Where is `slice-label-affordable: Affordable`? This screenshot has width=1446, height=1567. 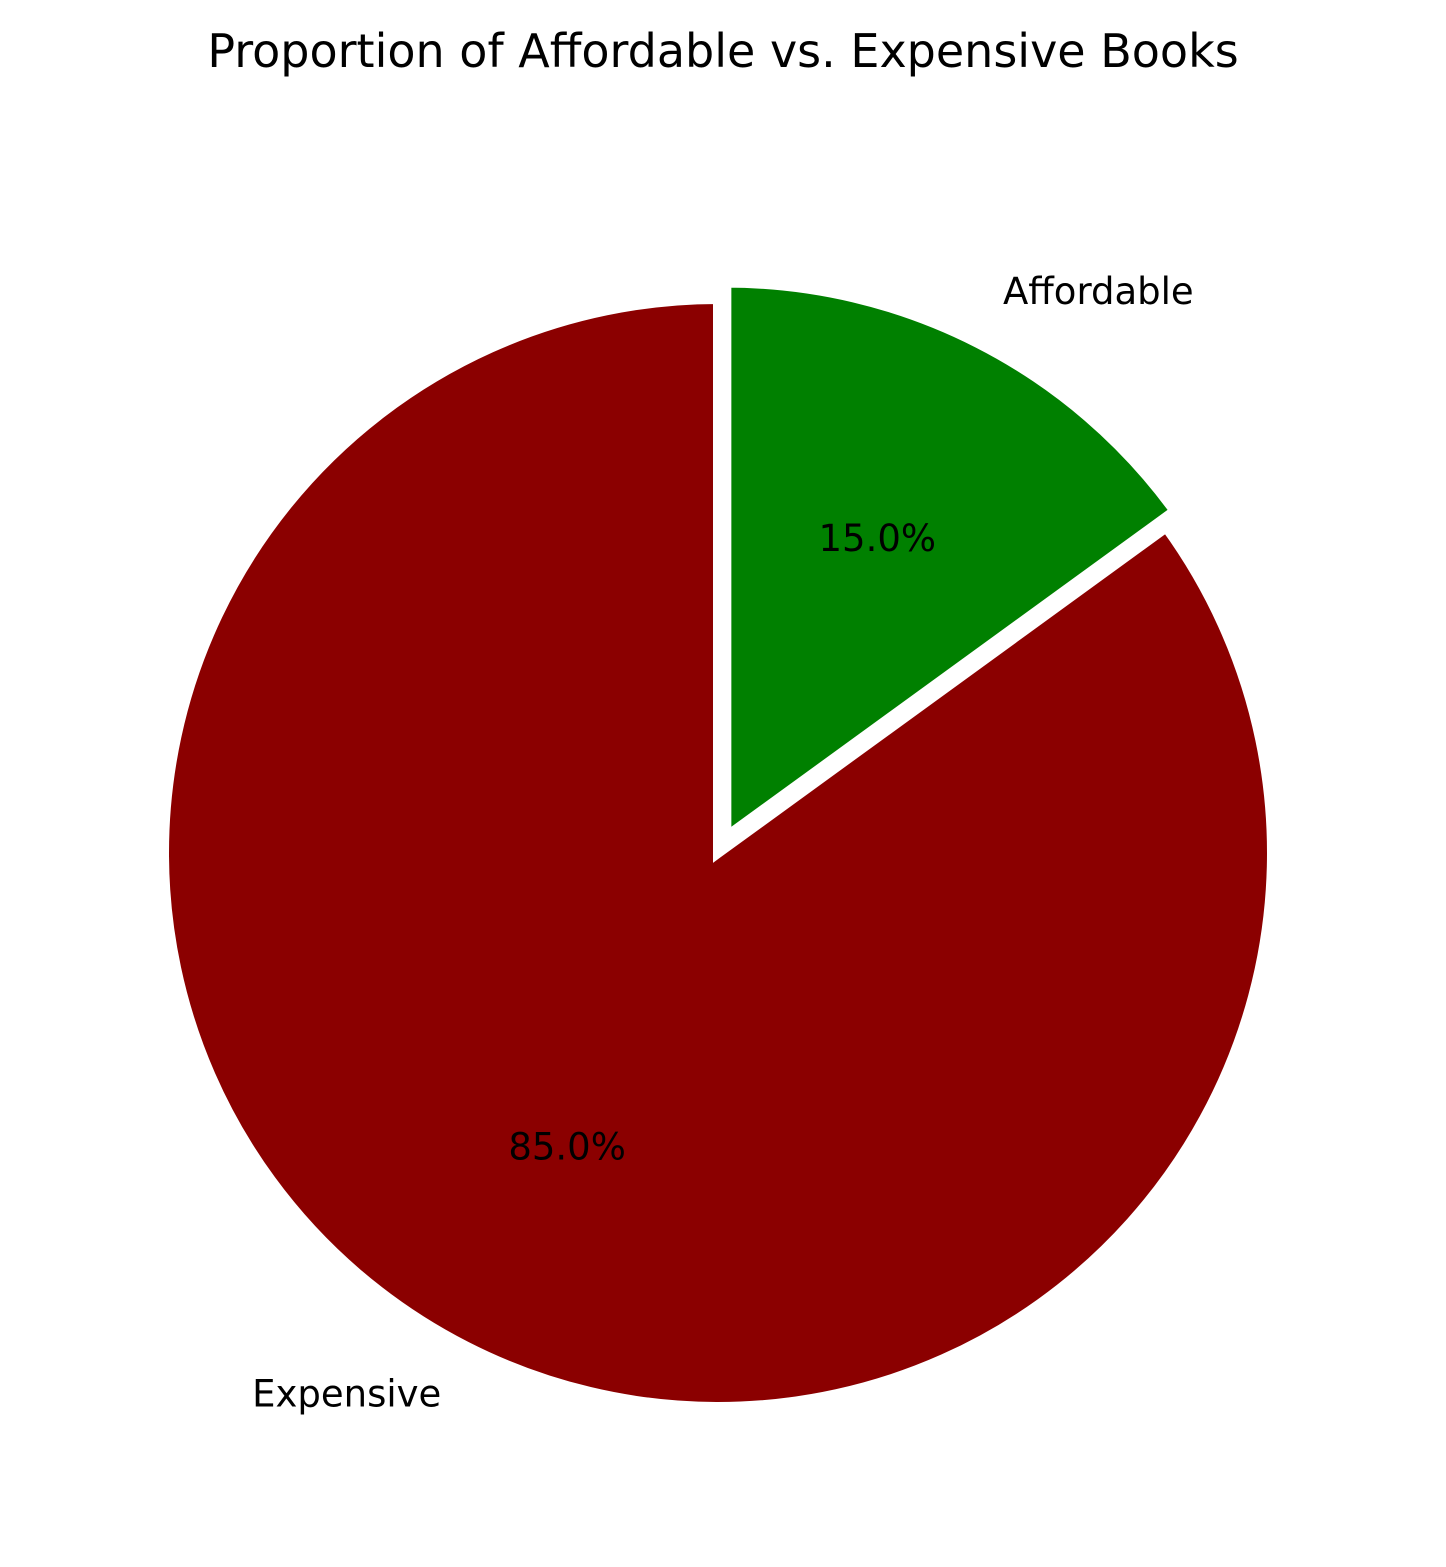
slice-label-affordable: Affordable is located at coordinates (1098, 291).